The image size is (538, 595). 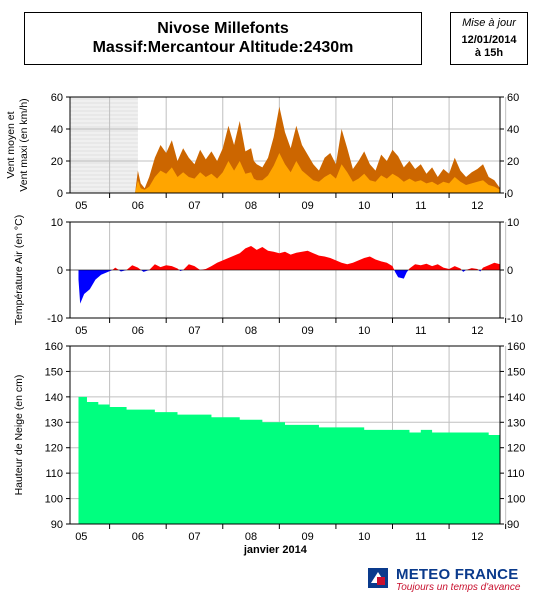 What do you see at coordinates (223, 47) in the screenshot?
I see `station-subtitle: Massif:Mercantour Altitude:2430m` at bounding box center [223, 47].